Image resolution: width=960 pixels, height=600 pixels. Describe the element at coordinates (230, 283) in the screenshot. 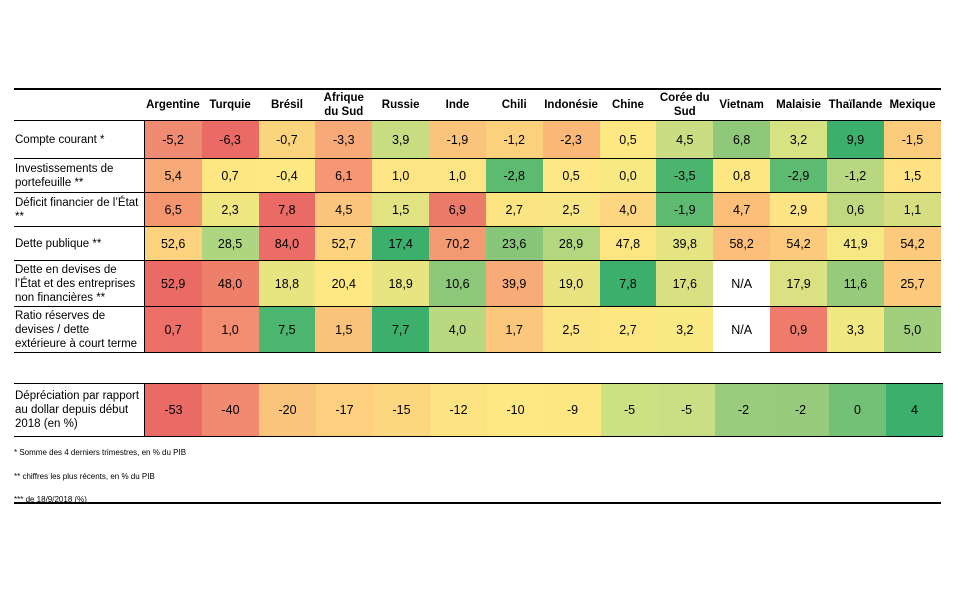

I see `table-cell: 48,0` at that location.